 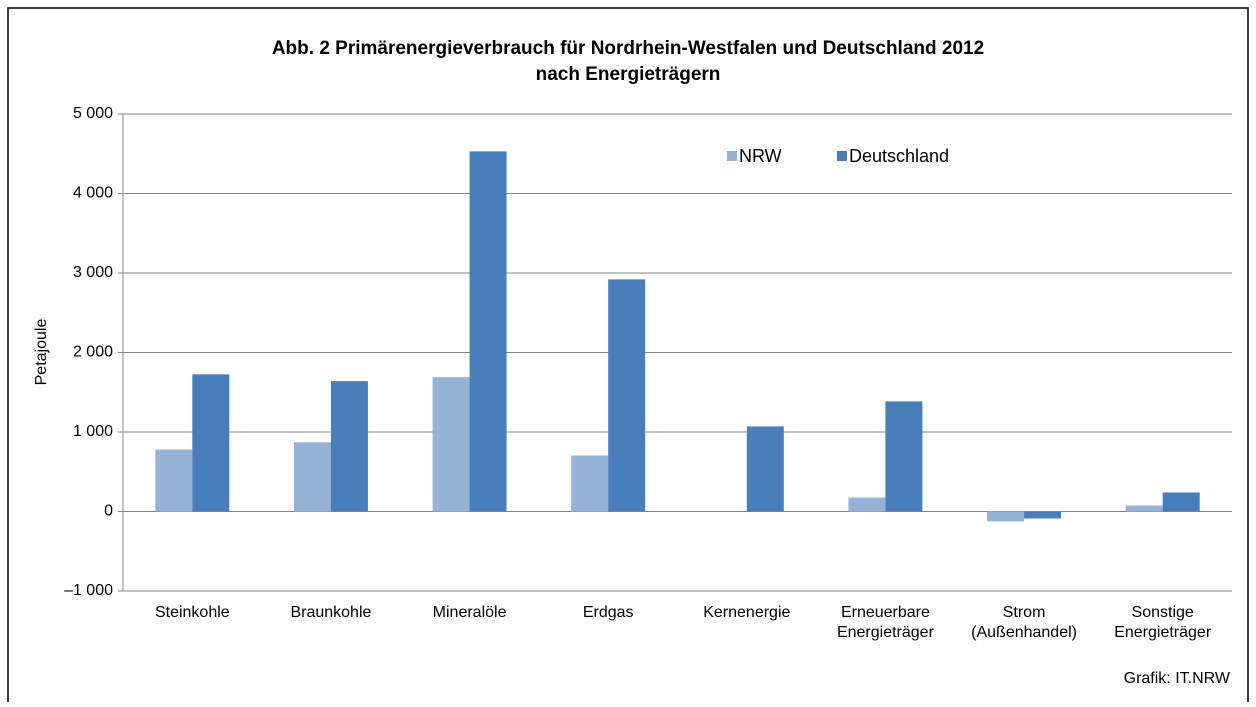 What do you see at coordinates (760, 156) in the screenshot?
I see `legend-label: NRW` at bounding box center [760, 156].